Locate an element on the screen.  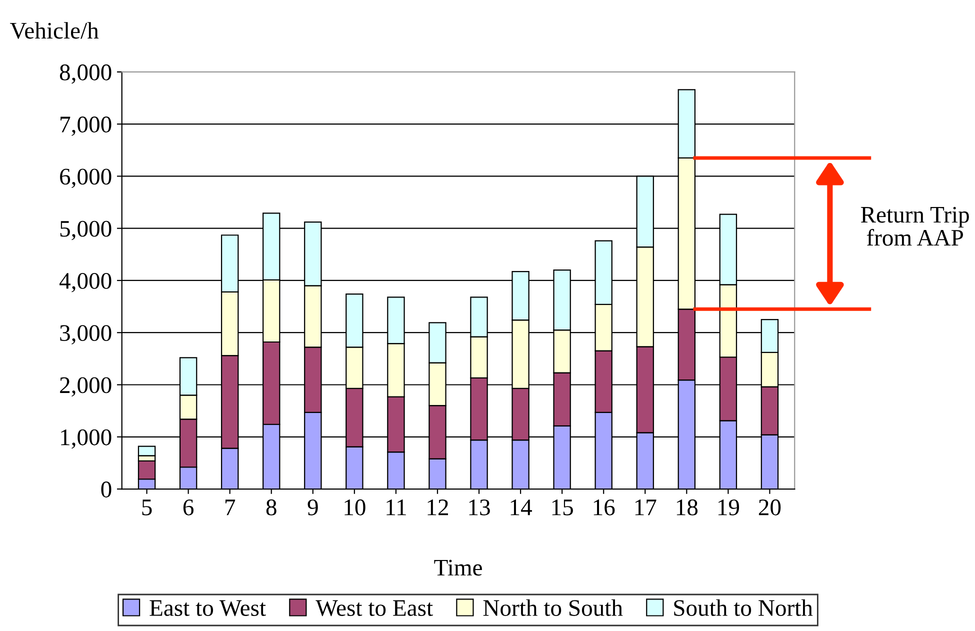
legend-label: East to West is located at coordinates (208, 608).